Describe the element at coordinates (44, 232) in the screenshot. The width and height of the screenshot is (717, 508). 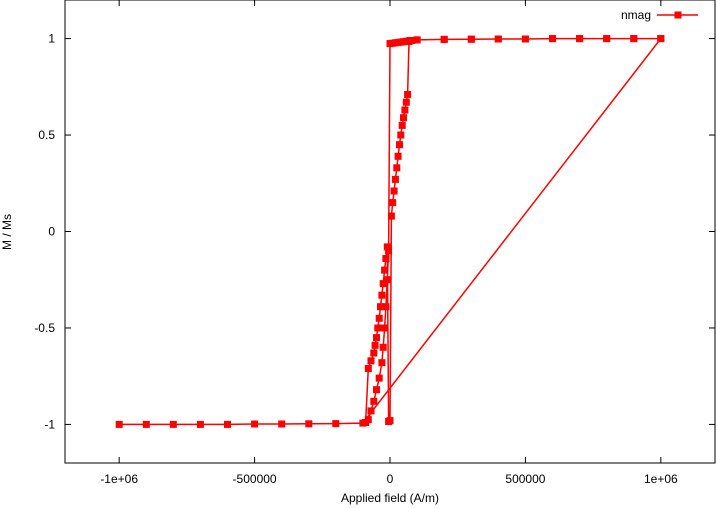
I see `y-tick-labels: -1 -0.5 0 0.5 1` at that location.